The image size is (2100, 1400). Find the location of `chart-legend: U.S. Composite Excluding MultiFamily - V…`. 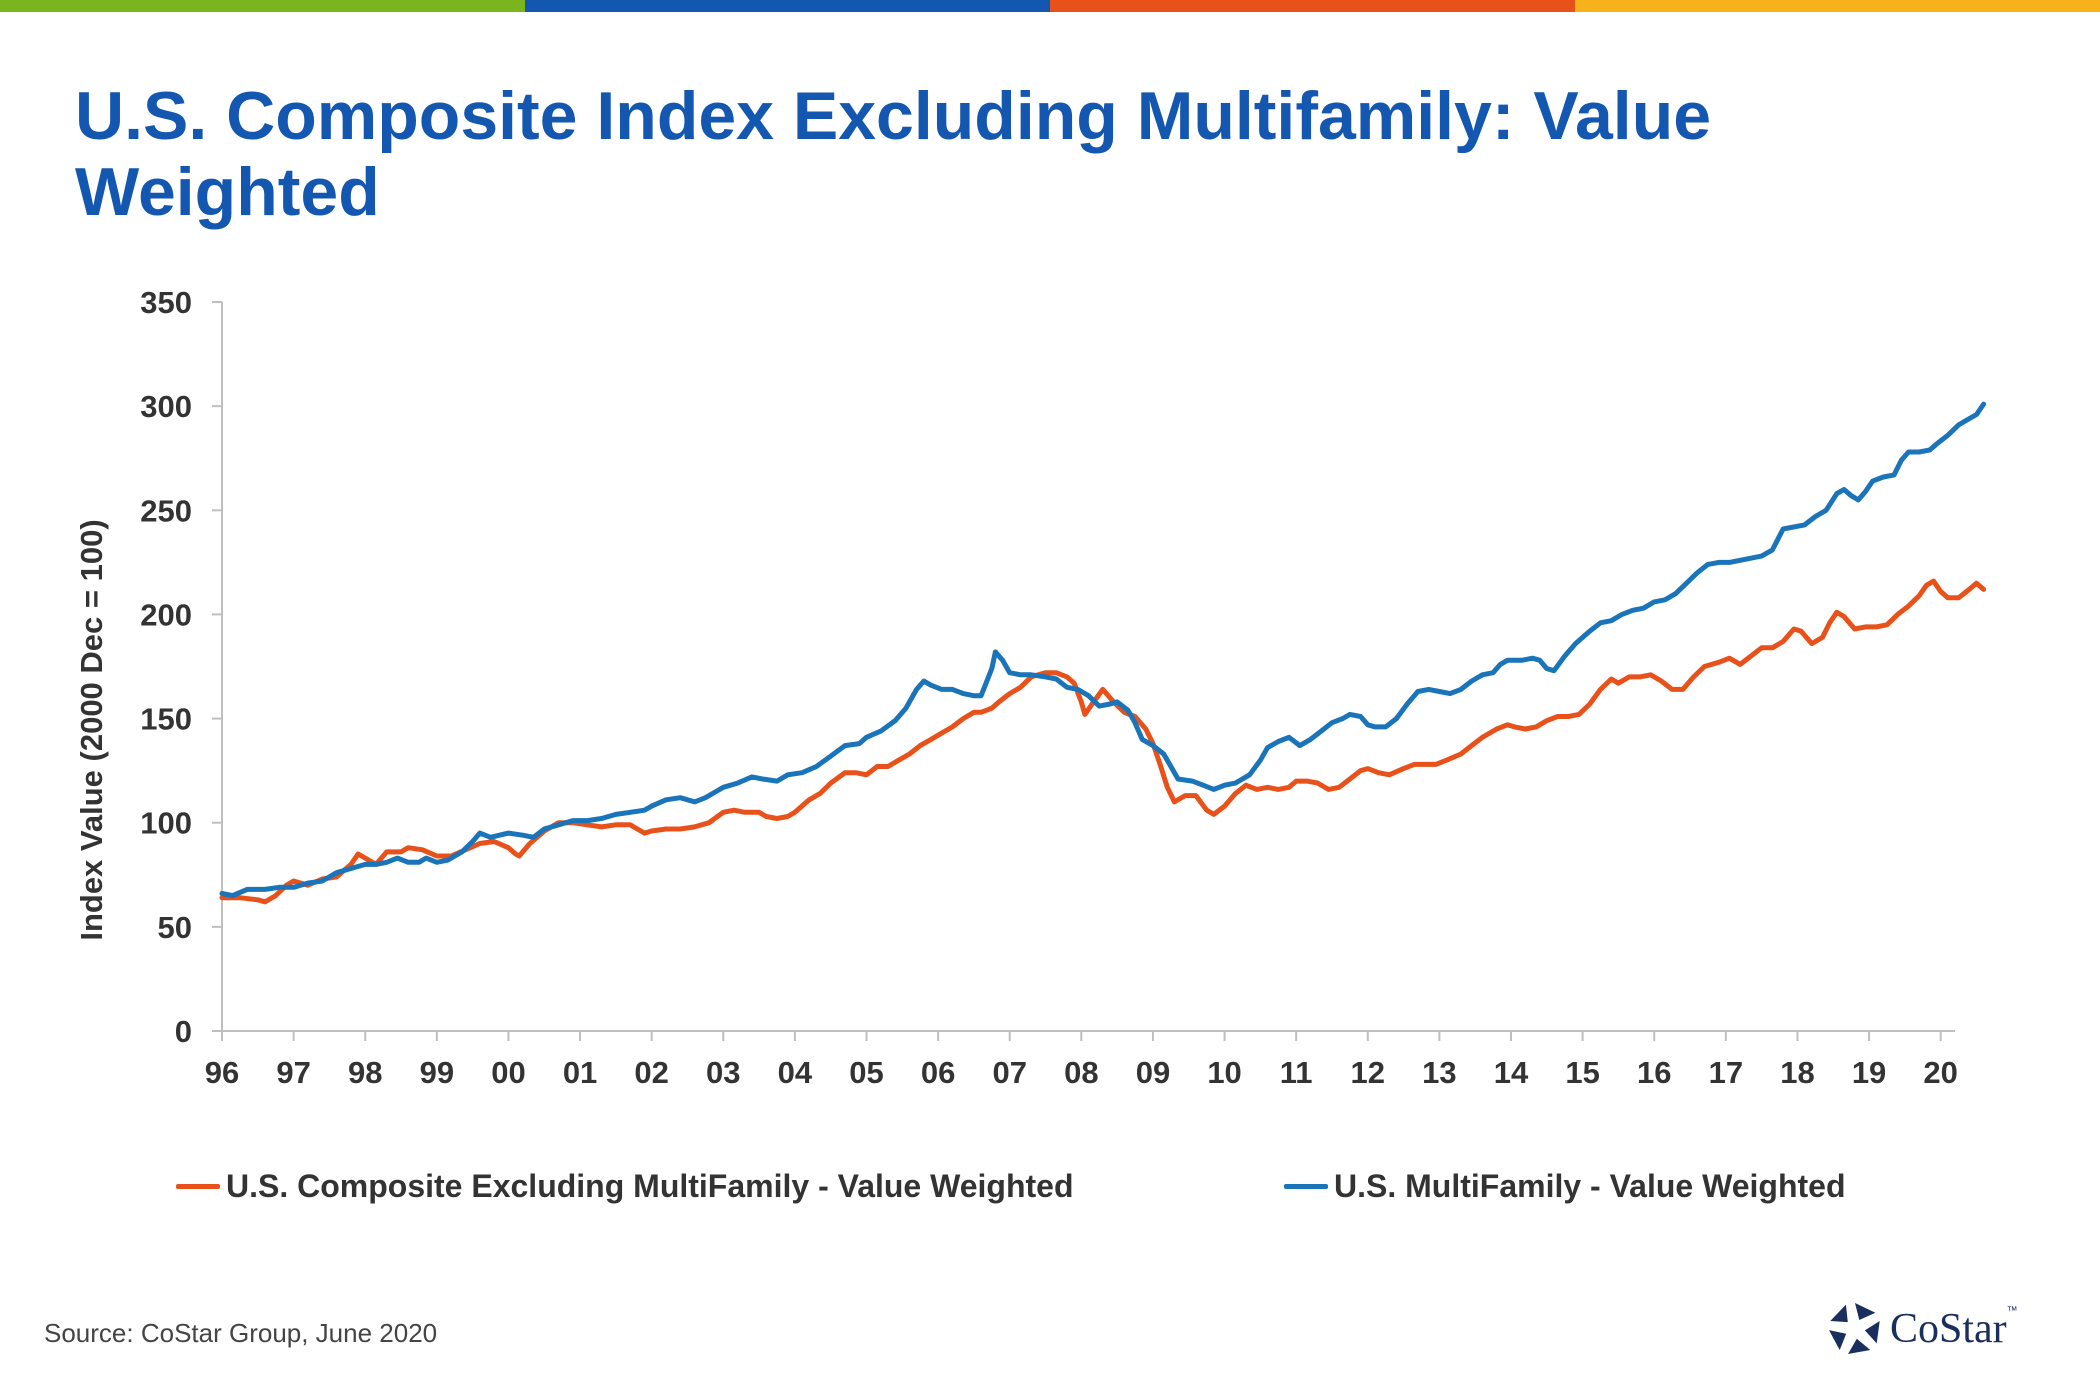

chart-legend: U.S. Composite Excluding MultiFamily - V… is located at coordinates (1050, 1190).